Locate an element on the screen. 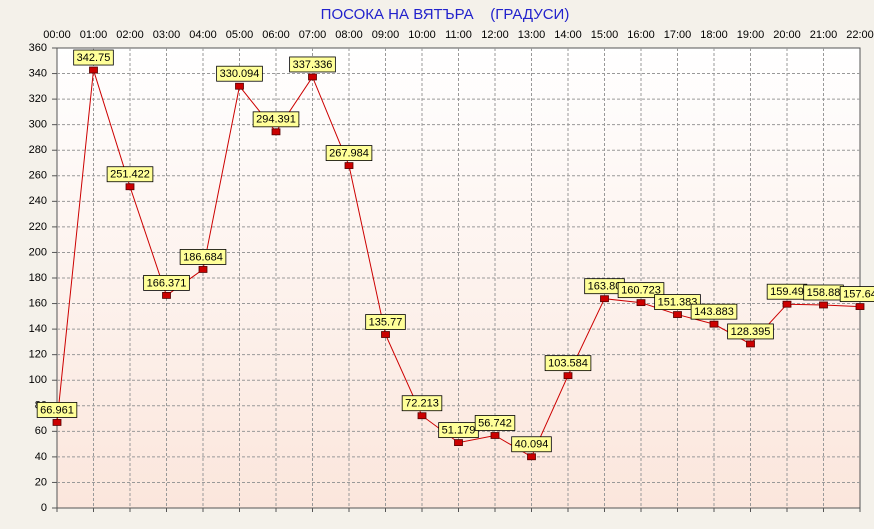 The width and height of the screenshot is (874, 529). x-tick-label: 01:00 is located at coordinates (94, 35).